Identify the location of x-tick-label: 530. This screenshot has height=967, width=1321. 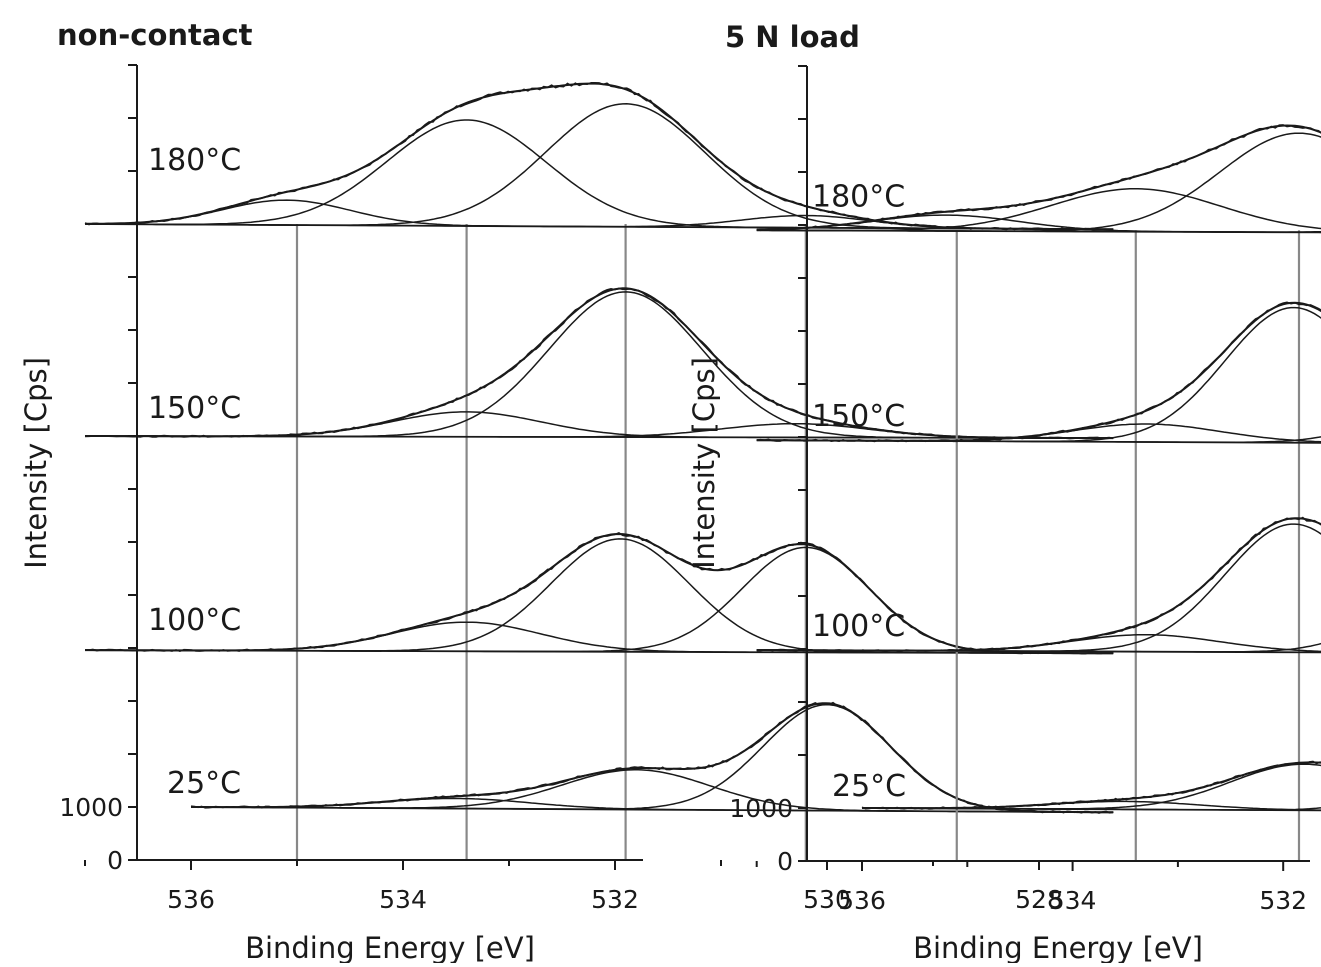
(827, 899).